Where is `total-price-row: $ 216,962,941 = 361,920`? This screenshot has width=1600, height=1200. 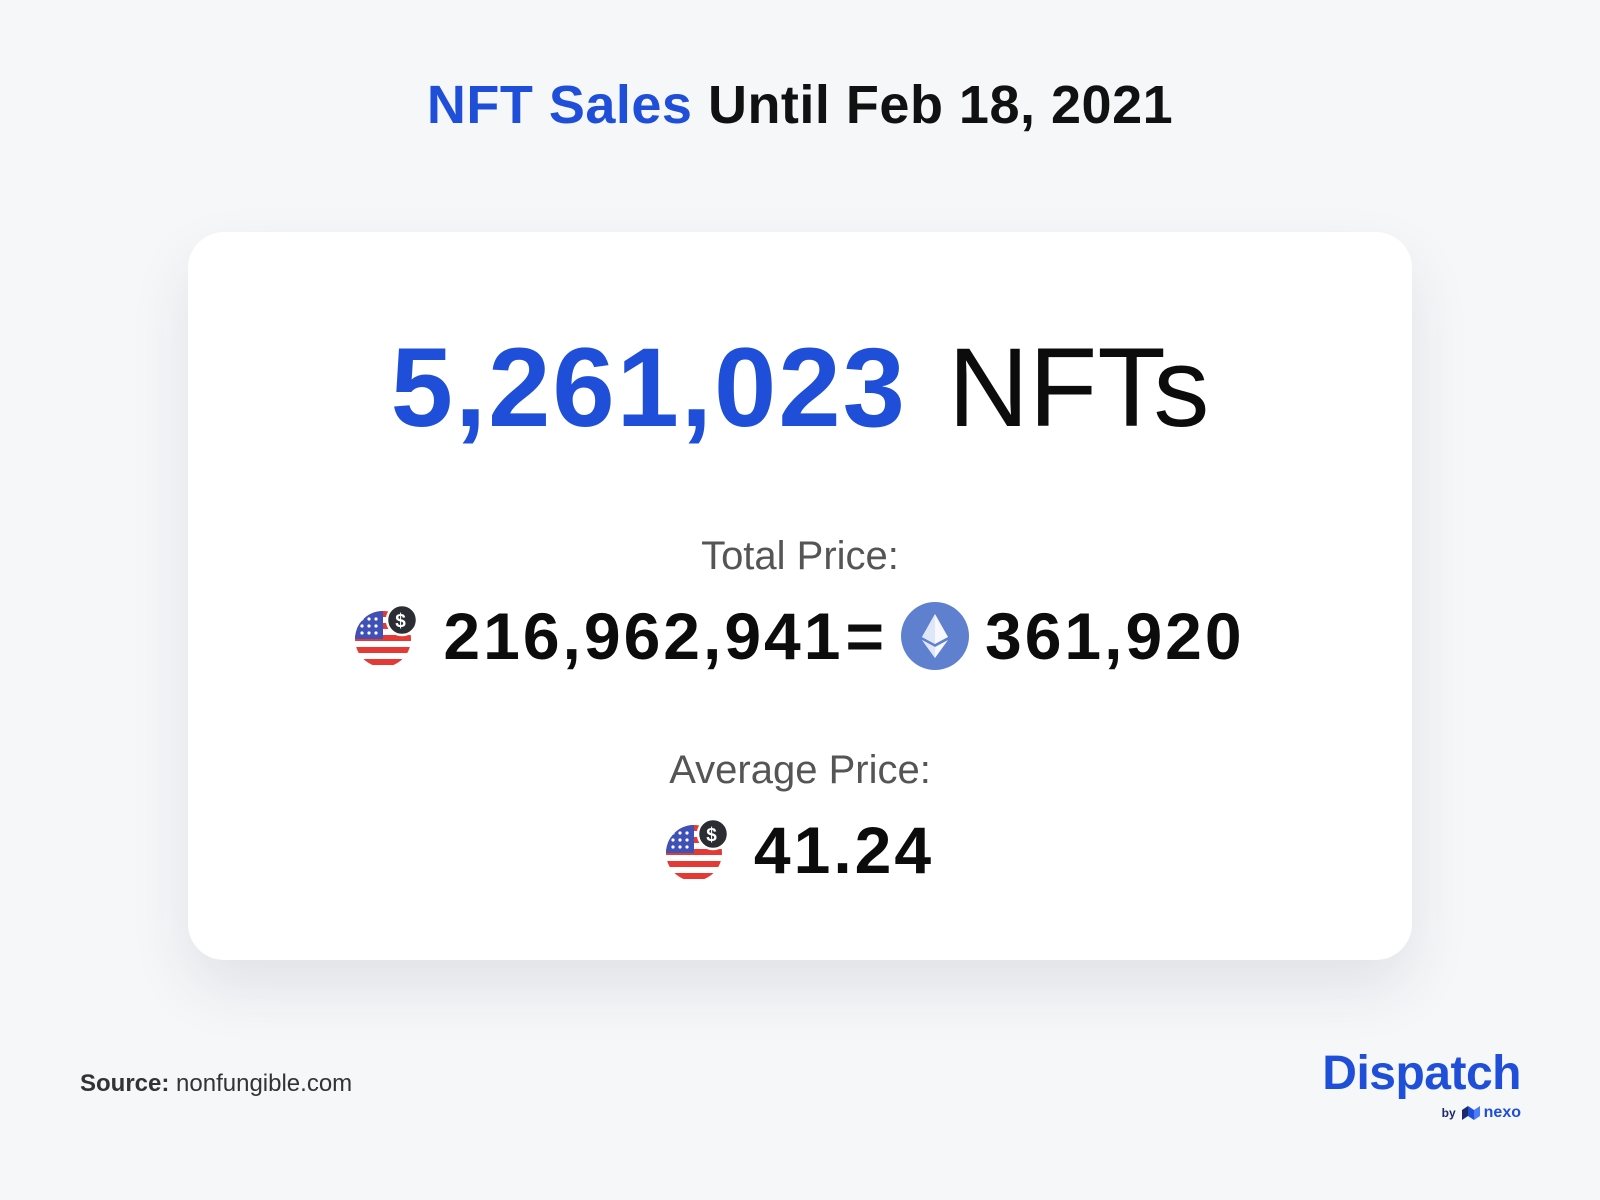 total-price-row: $ 216,962,941 = 361,920 is located at coordinates (800, 636).